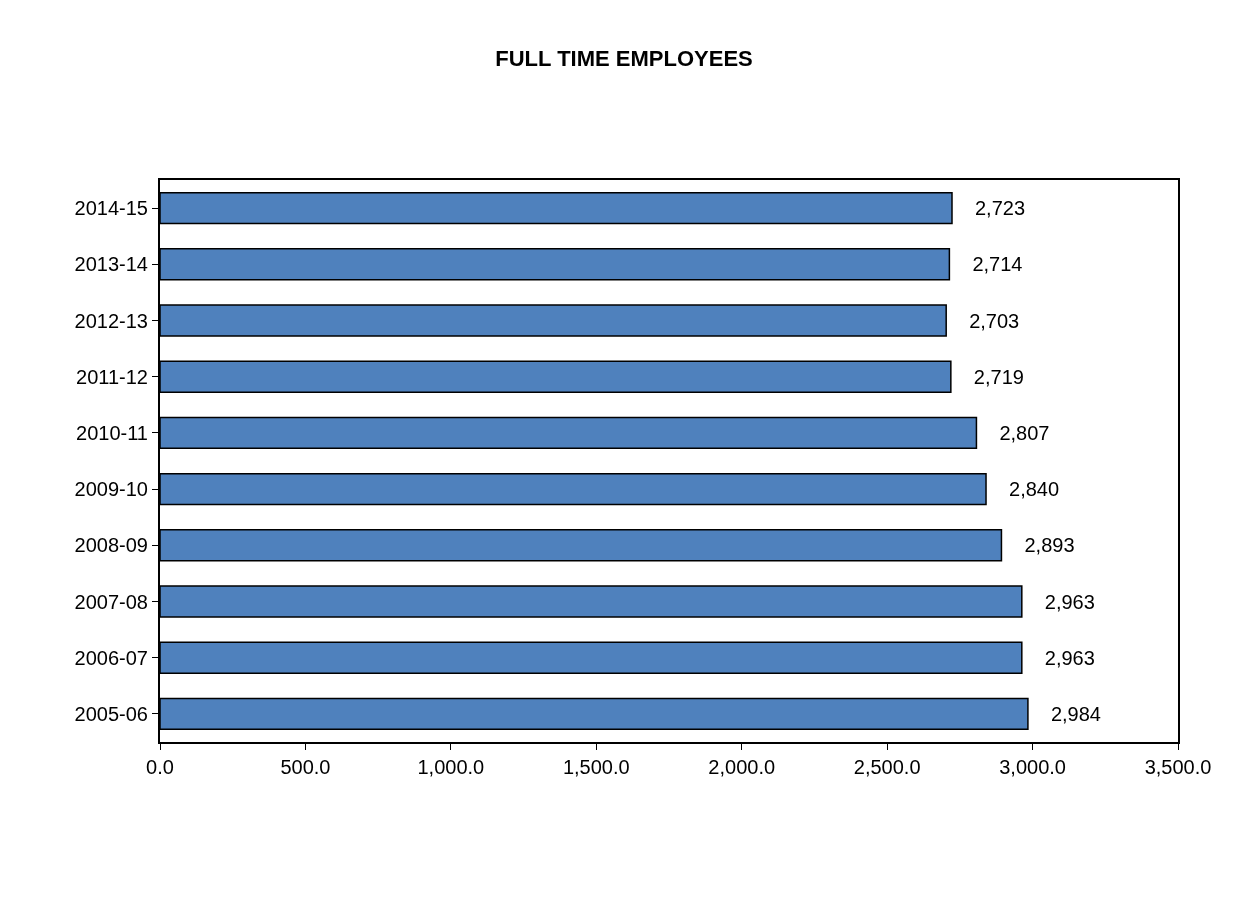 Image resolution: width=1248 pixels, height=922 pixels. Describe the element at coordinates (596, 767) in the screenshot. I see `x-tick-label: 1,500.0` at that location.